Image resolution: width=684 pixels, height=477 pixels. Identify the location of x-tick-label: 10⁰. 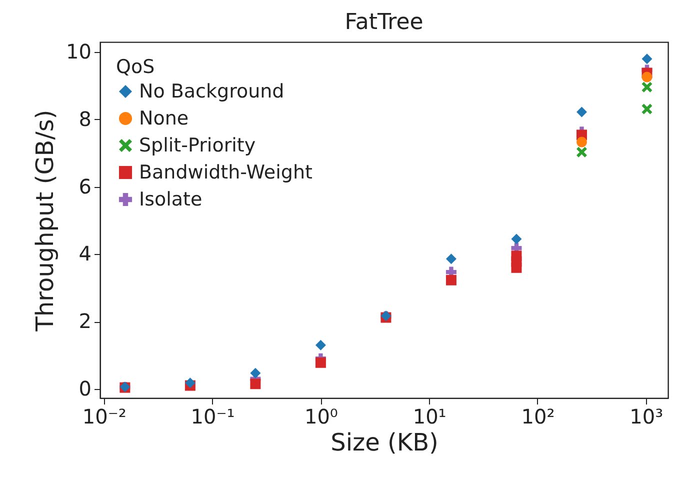
(321, 416).